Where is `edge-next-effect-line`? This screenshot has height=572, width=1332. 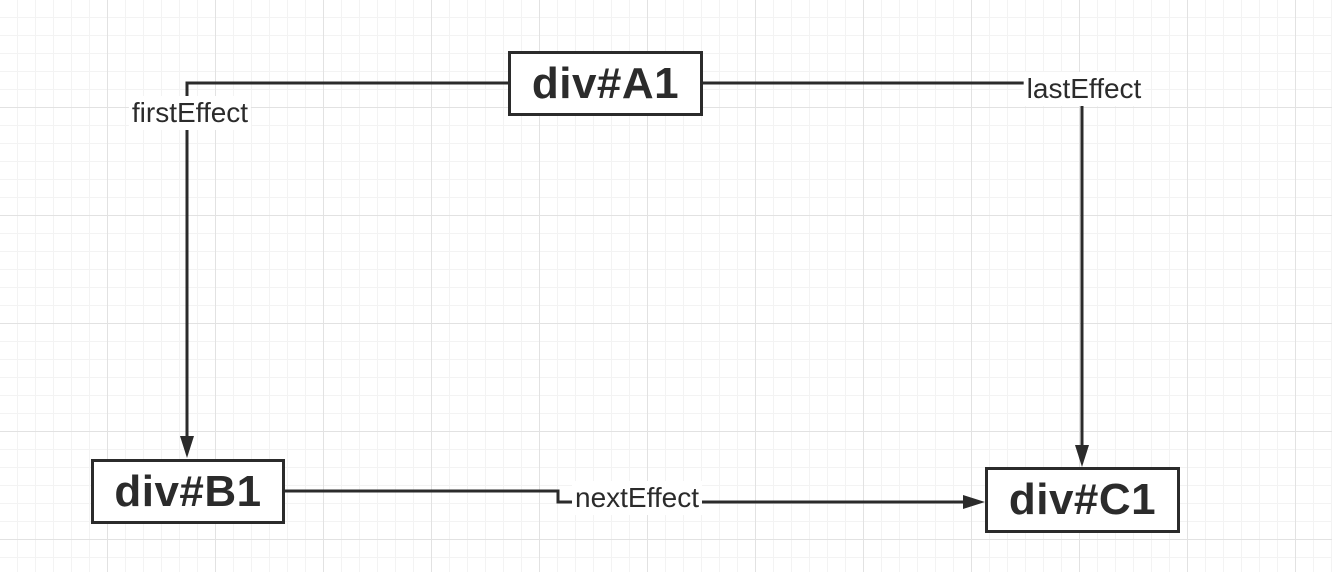
edge-next-effect-line is located at coordinates (627, 496).